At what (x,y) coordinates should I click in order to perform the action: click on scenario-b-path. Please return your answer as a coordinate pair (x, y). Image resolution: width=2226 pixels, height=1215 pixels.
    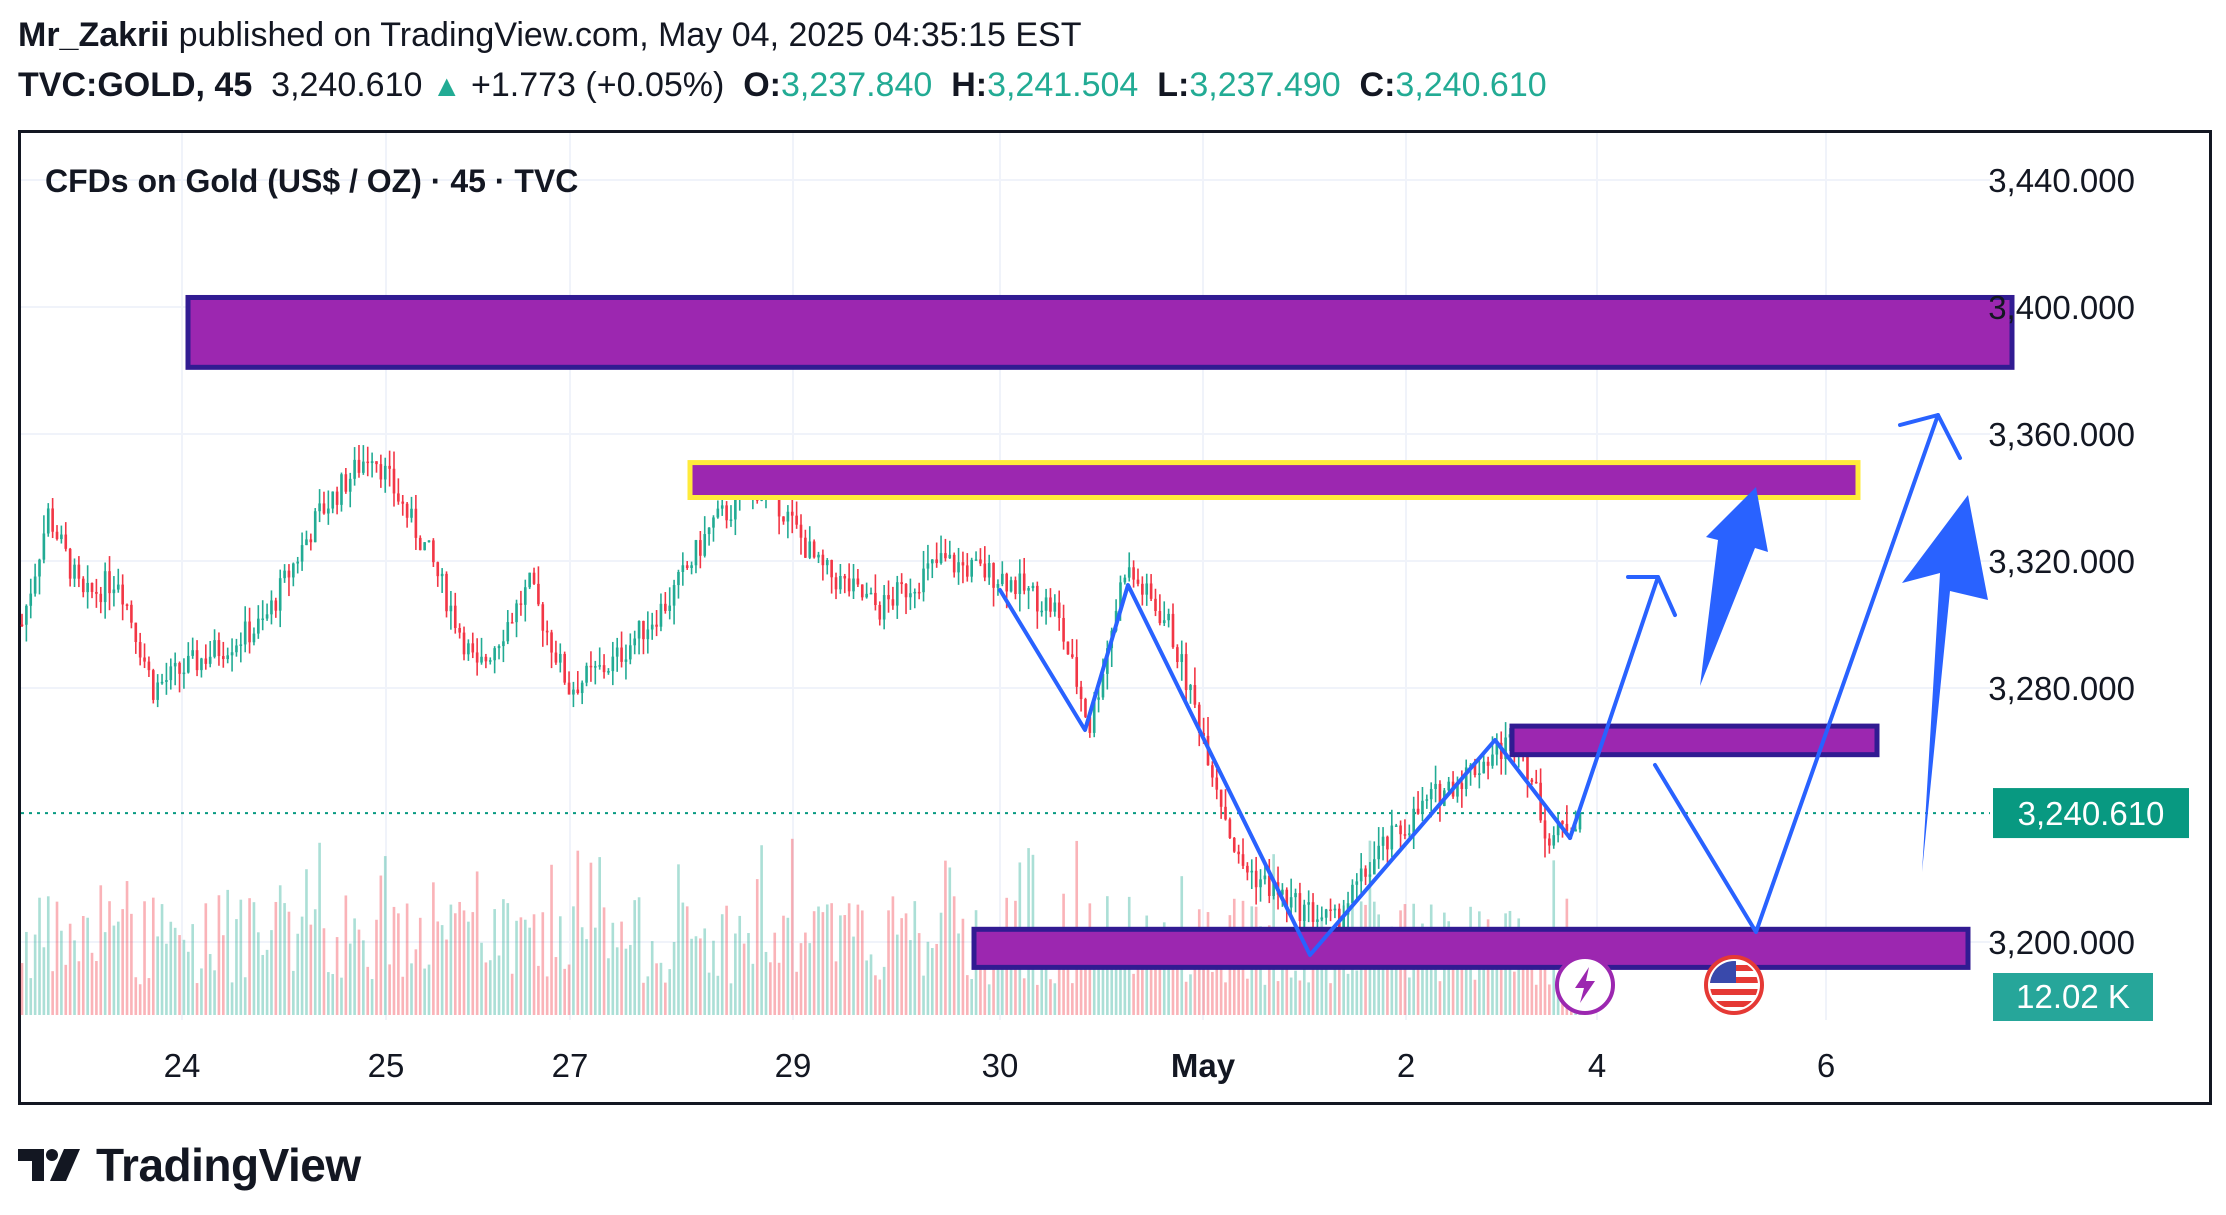
    Looking at the image, I should click on (1796, 673).